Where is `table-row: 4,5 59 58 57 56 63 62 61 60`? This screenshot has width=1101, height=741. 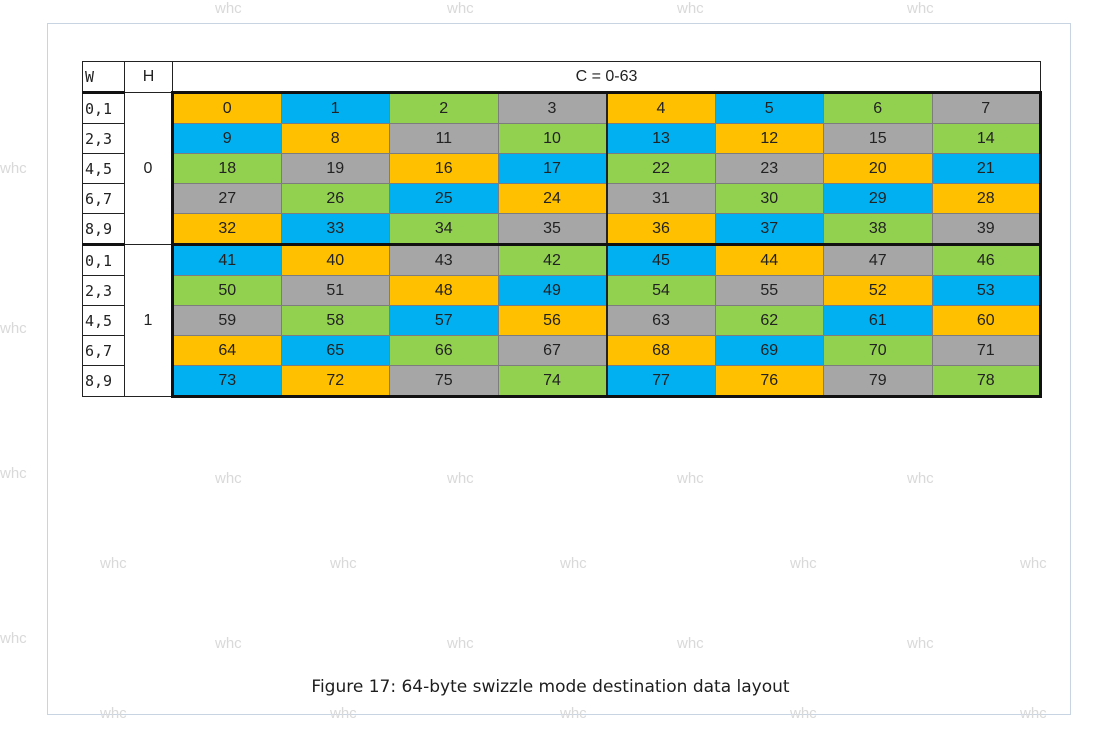
table-row: 4,5 59 58 57 56 63 62 61 60 is located at coordinates (562, 320).